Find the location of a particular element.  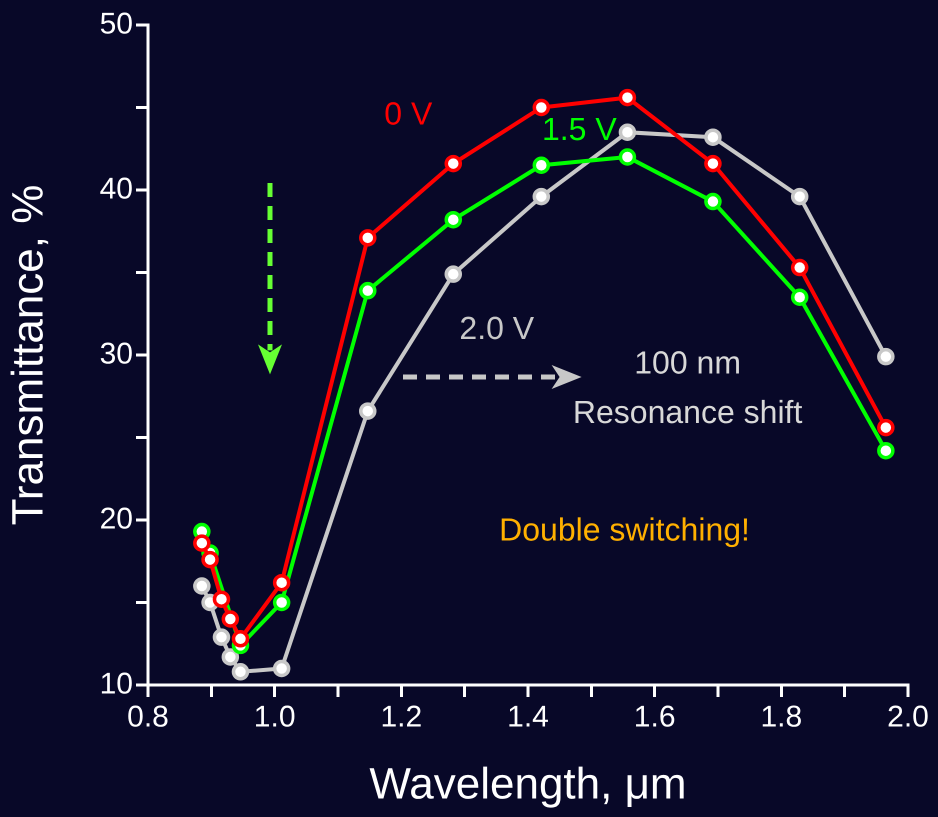

annotation: Double switching! is located at coordinates (624, 530).